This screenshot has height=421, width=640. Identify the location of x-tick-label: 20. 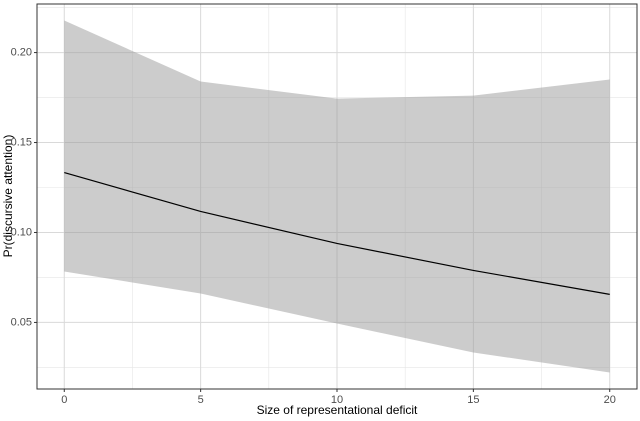
(610, 400).